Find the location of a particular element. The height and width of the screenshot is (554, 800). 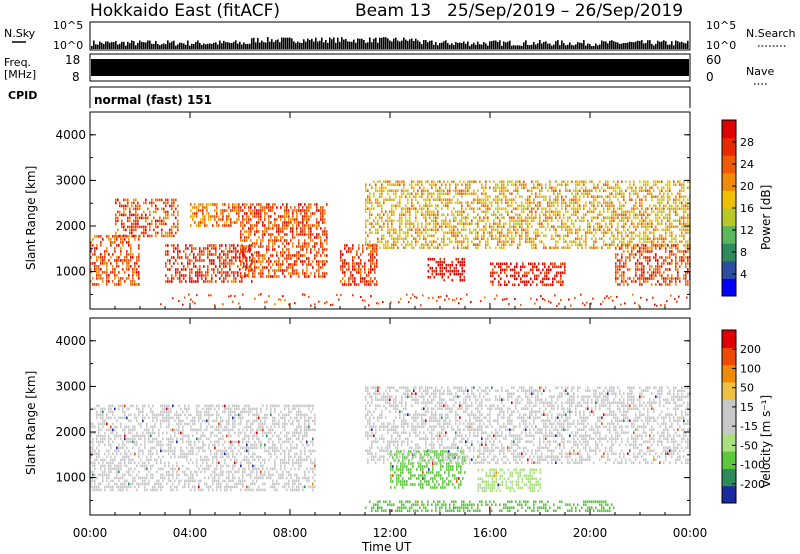

nsearch-label: N.Search is located at coordinates (771, 33).